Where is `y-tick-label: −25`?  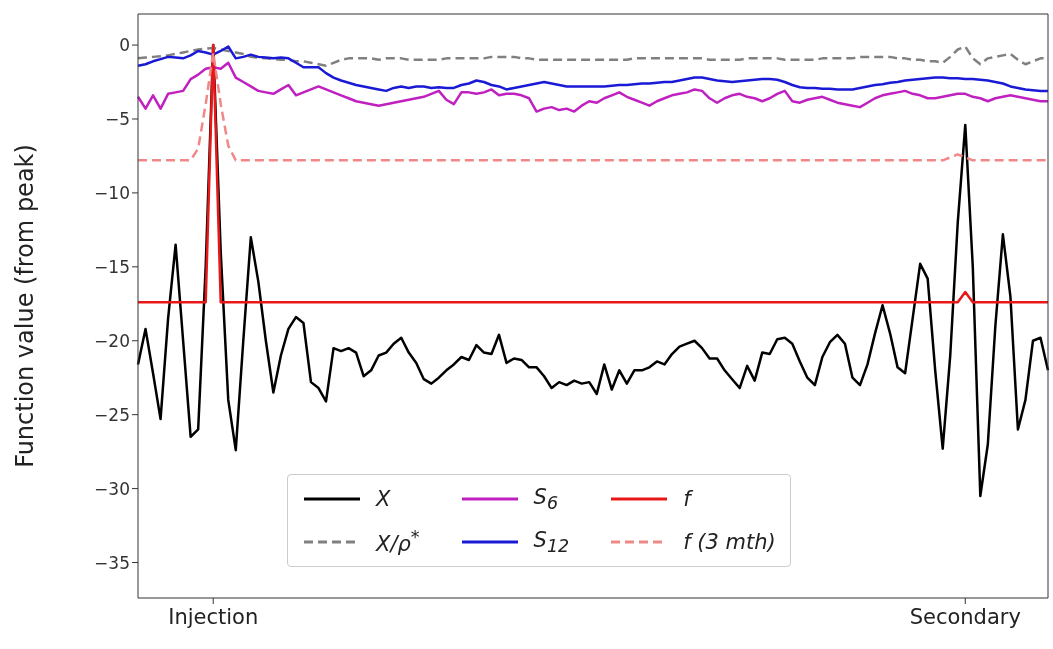
y-tick-label: −25 is located at coordinates (112, 414).